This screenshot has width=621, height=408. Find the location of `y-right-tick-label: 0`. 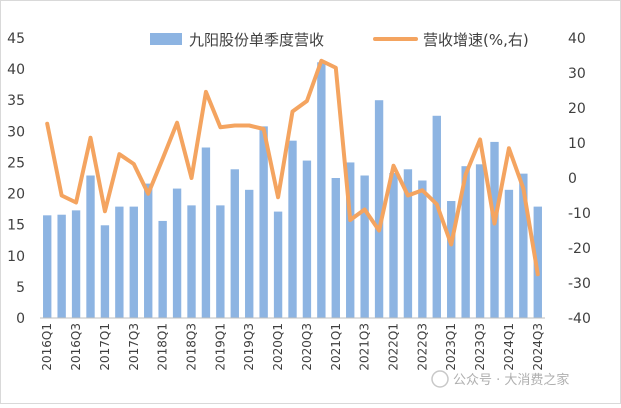

y-right-tick-label: 0 is located at coordinates (572, 179).